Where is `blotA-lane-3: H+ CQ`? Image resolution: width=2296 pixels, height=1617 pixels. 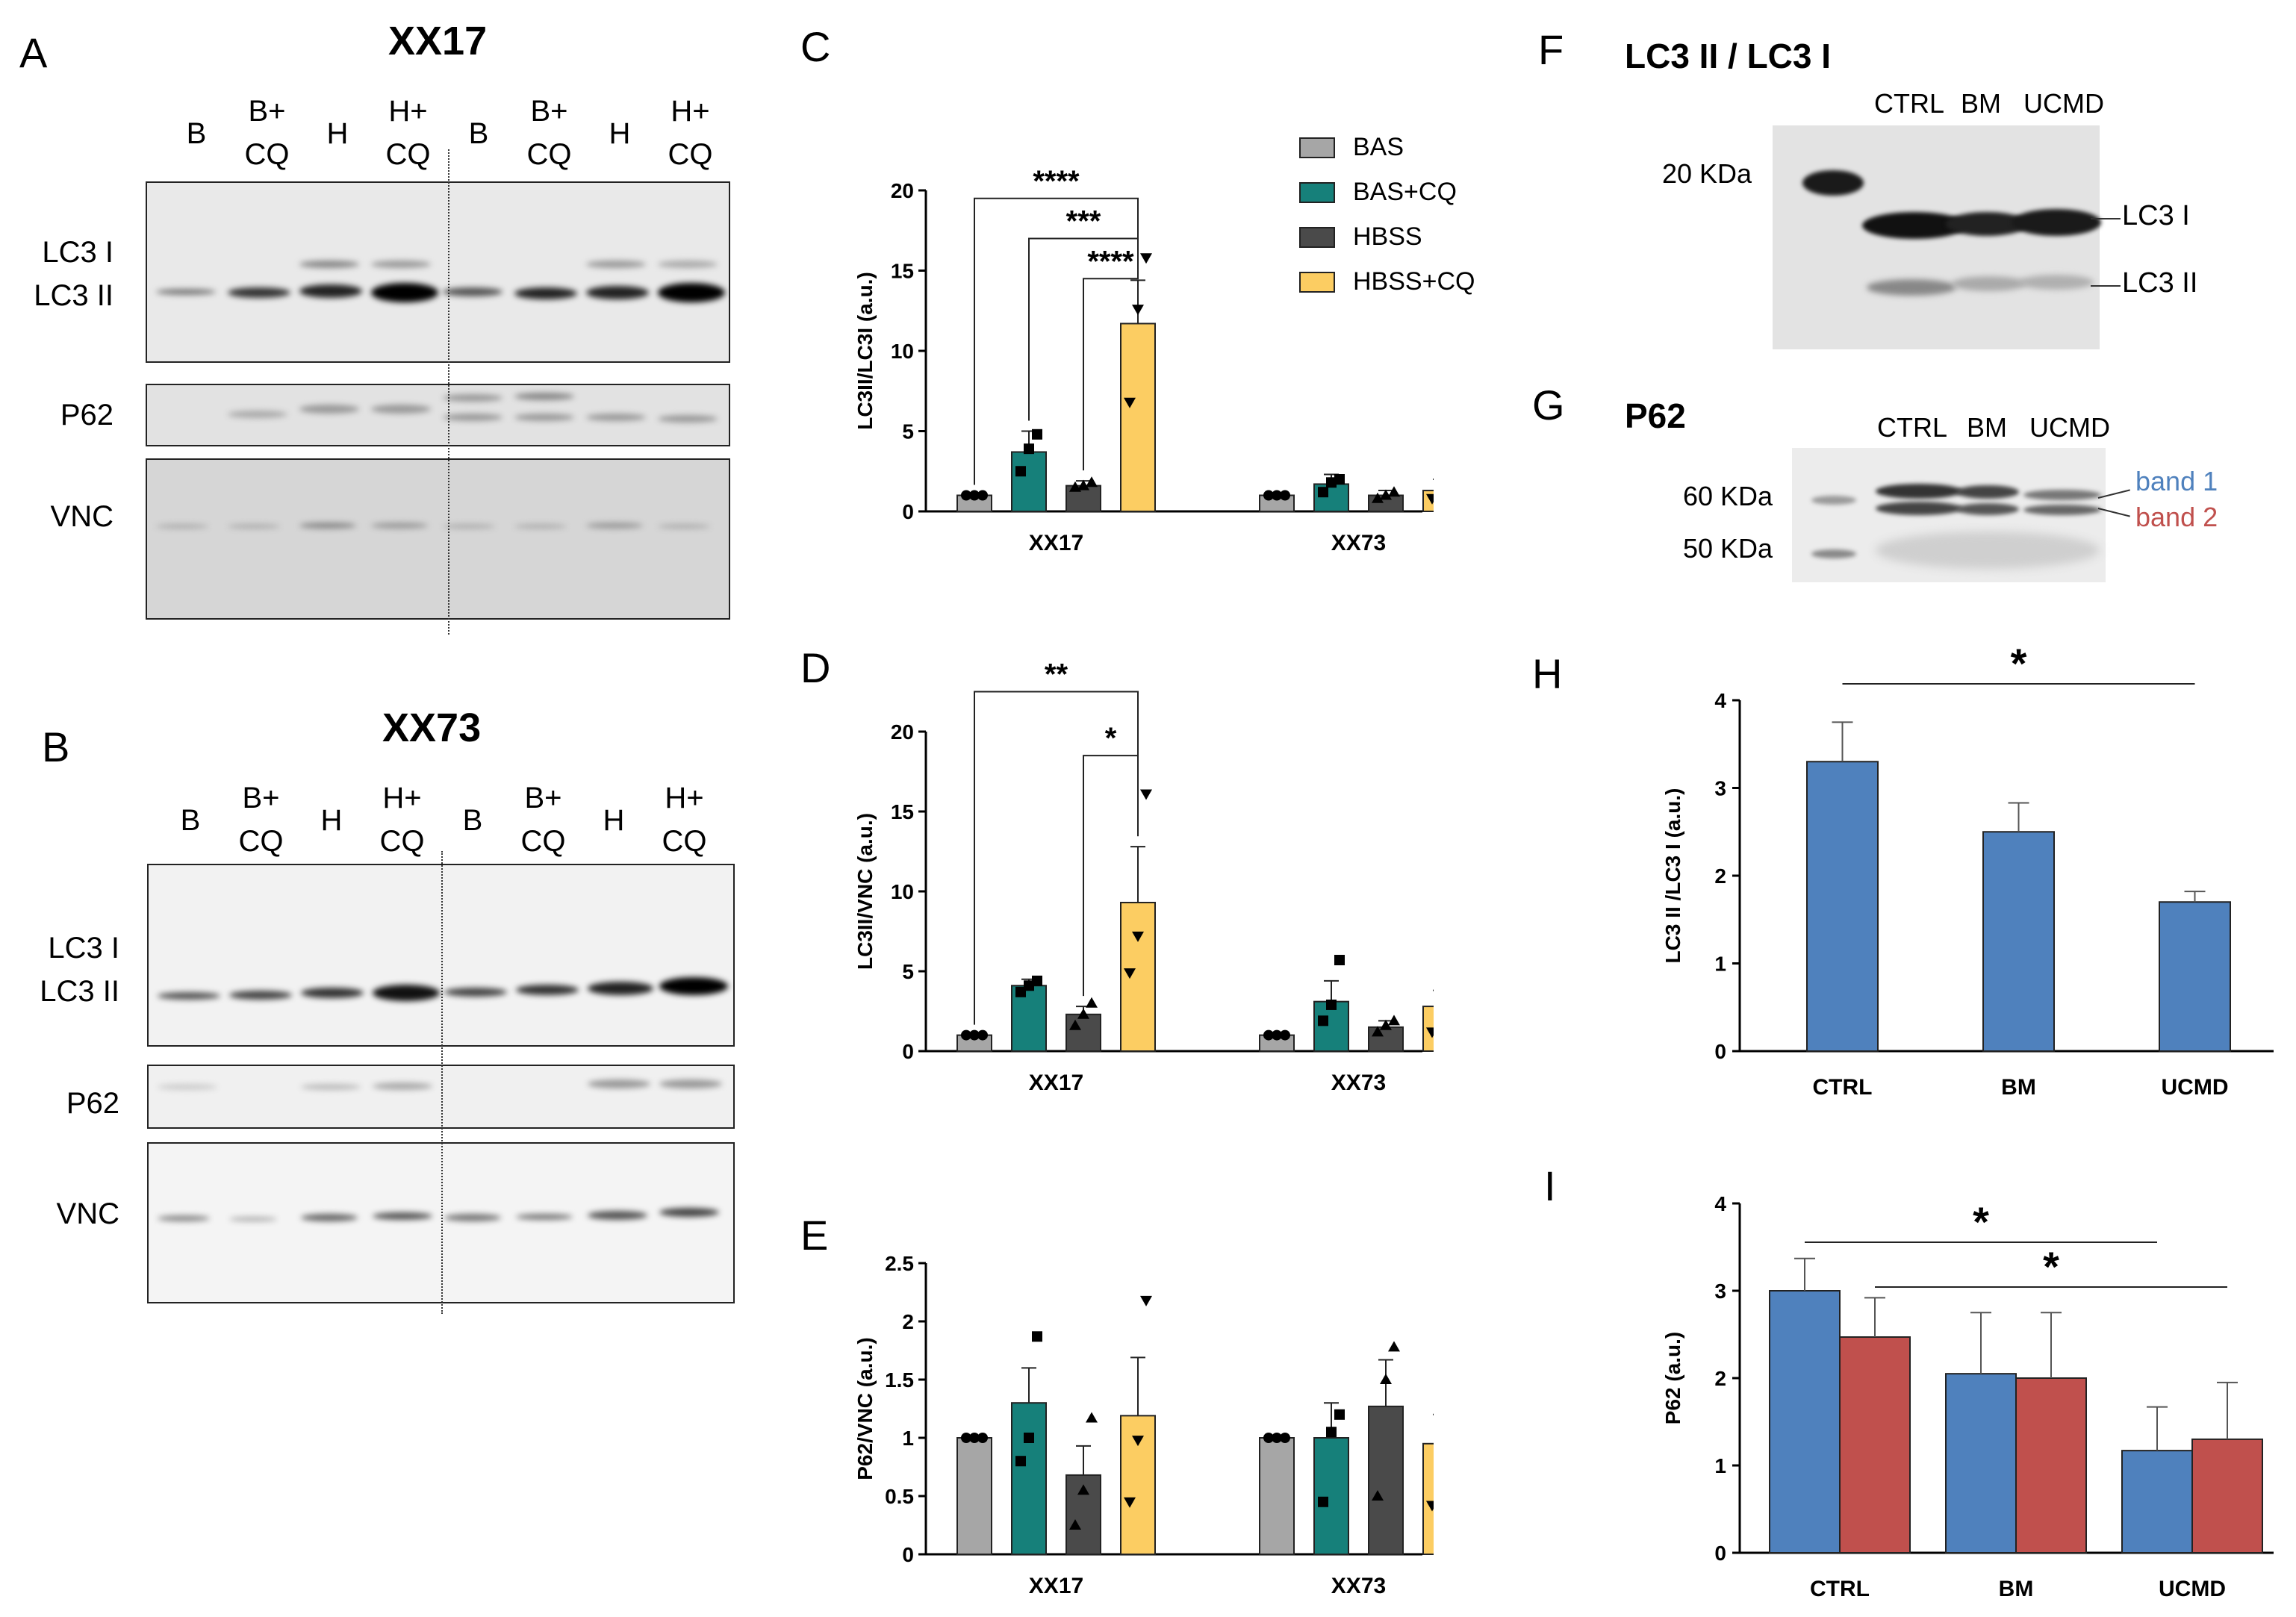
blotA-lane-3: H+ CQ is located at coordinates (408, 133).